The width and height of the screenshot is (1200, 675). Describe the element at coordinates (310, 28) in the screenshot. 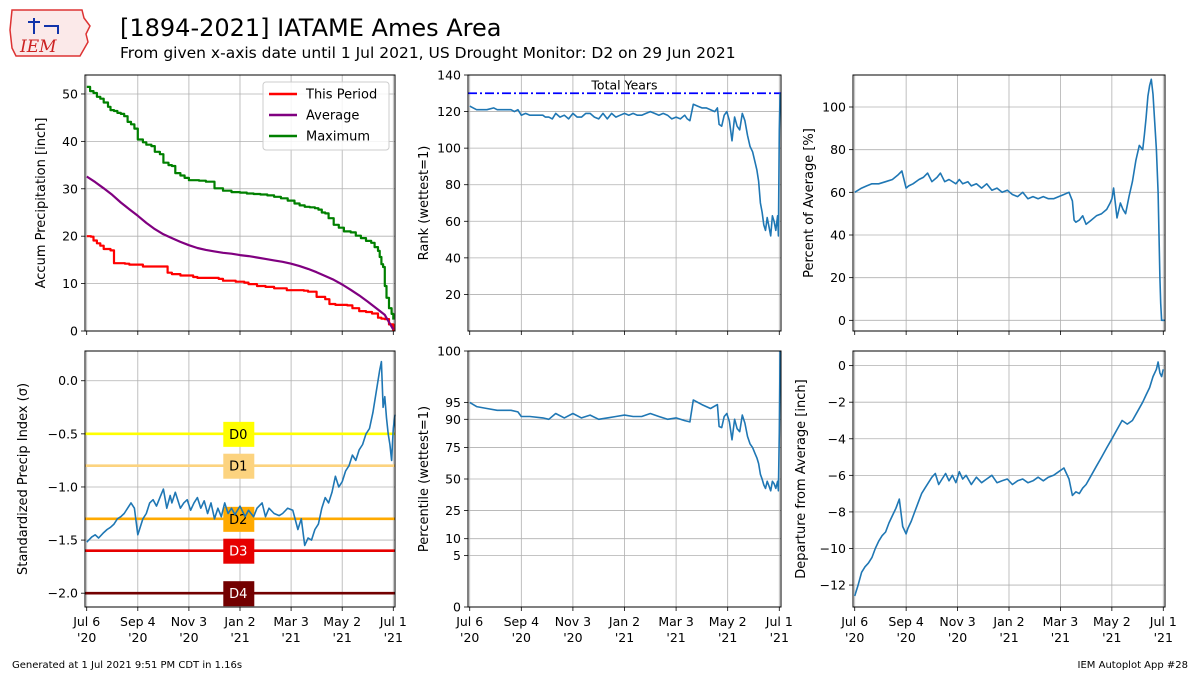

I see `chart-title: [1894-2021] IATAME Ames Area` at that location.